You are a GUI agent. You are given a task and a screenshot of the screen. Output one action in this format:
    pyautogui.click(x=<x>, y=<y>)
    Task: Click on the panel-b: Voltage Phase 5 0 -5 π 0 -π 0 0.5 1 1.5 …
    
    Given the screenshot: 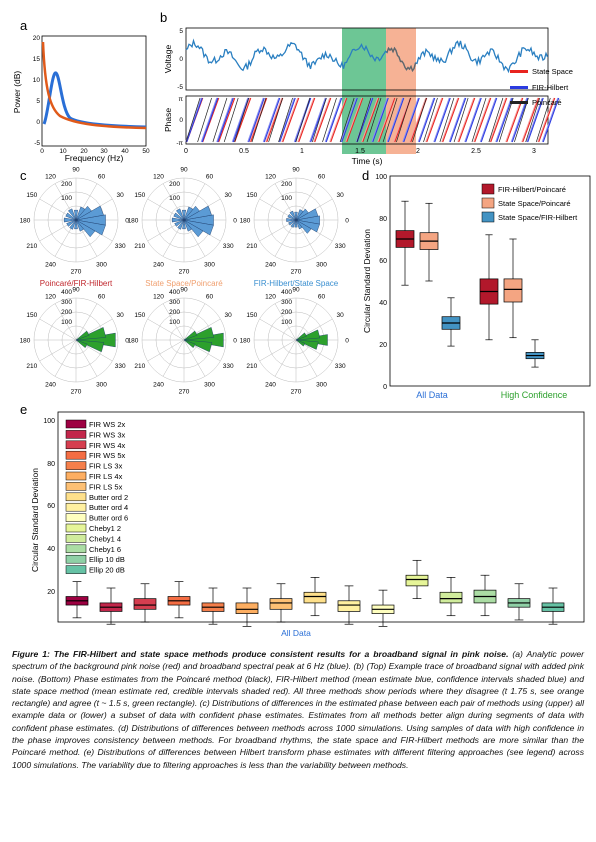 What is the action you would take?
    pyautogui.click(x=368, y=96)
    